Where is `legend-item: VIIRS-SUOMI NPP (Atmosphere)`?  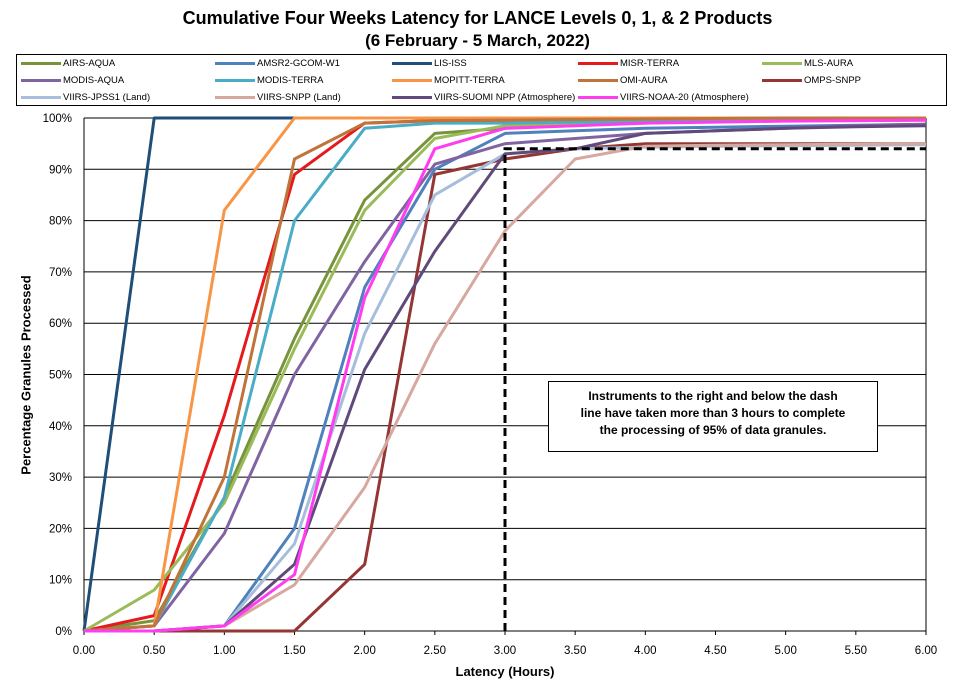
legend-item: VIIRS-SUOMI NPP (Atmosphere) is located at coordinates (483, 97).